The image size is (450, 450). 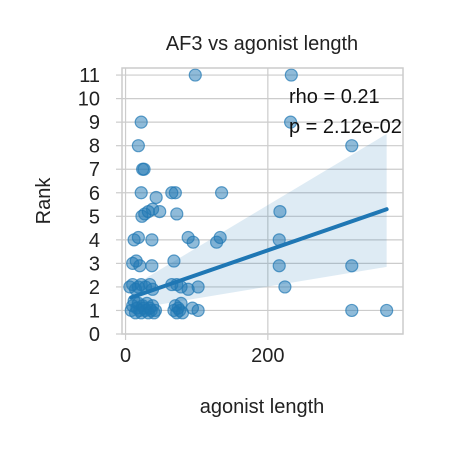 What do you see at coordinates (94, 264) in the screenshot?
I see `y-tick-label-3: 3` at bounding box center [94, 264].